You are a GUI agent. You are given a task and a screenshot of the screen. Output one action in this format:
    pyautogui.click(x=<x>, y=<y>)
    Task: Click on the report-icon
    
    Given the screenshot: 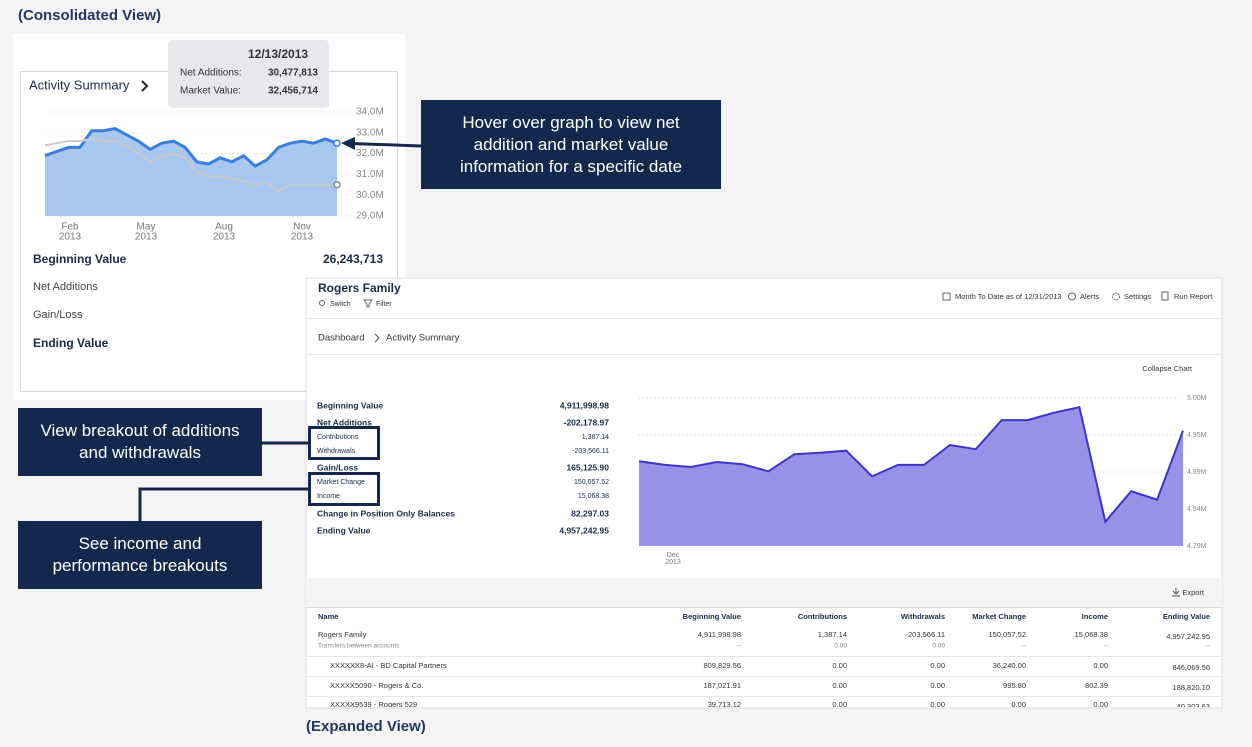 What is the action you would take?
    pyautogui.click(x=1165, y=296)
    